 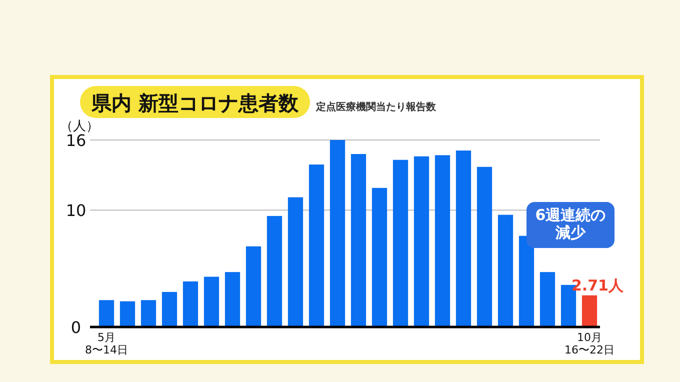 I want to click on x-tick-label: 10月 16〜22日, so click(x=589, y=344).